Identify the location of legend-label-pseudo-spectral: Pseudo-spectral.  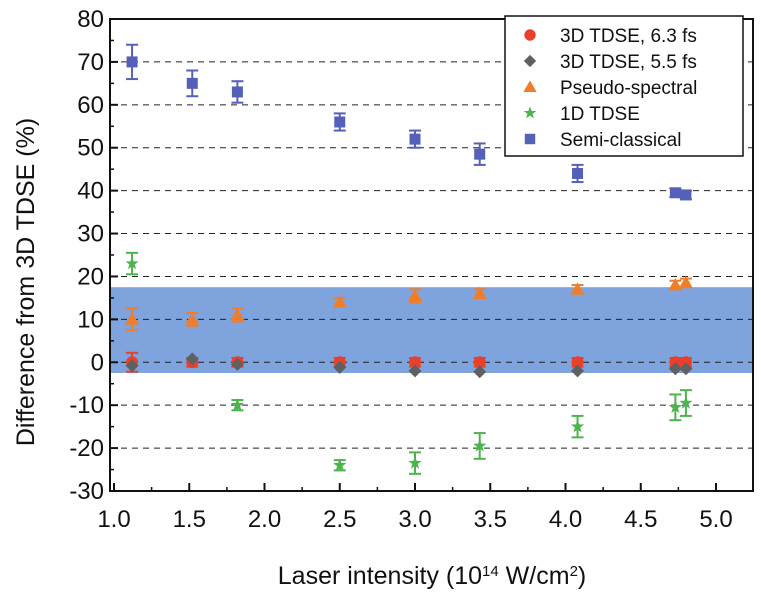
(628, 88).